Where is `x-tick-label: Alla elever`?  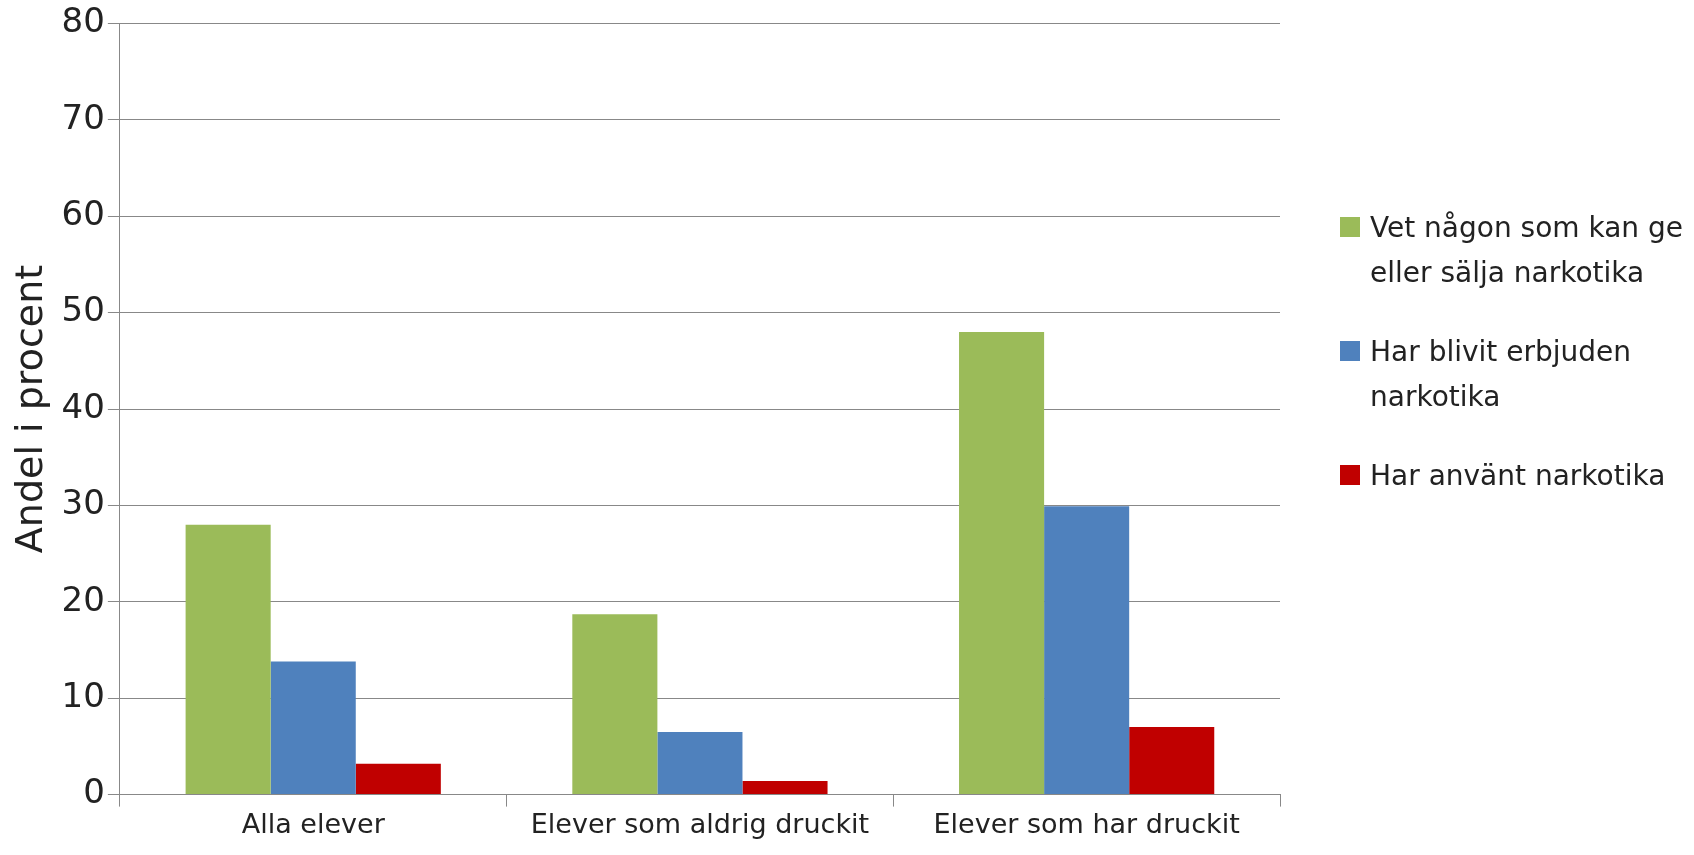 x-tick-label: Alla elever is located at coordinates (313, 823).